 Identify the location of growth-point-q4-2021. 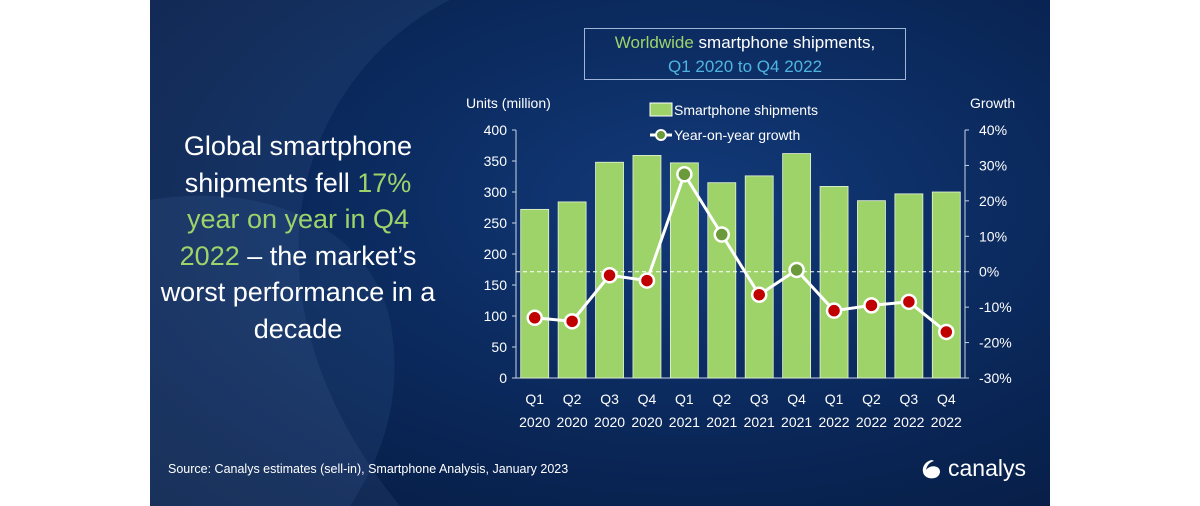
(796, 270).